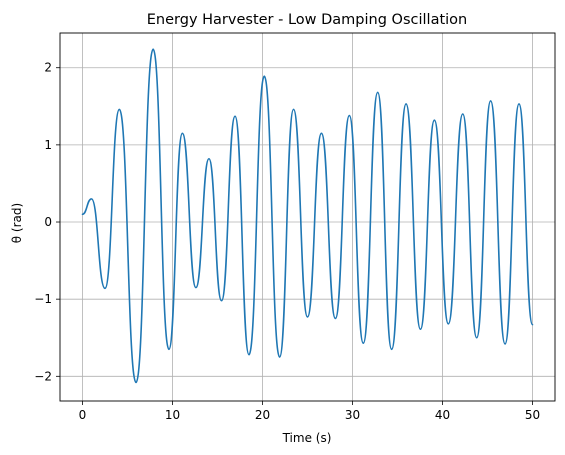 Image resolution: width=565 pixels, height=455 pixels. Describe the element at coordinates (442, 415) in the screenshot. I see `x-tick-label: 40` at that location.